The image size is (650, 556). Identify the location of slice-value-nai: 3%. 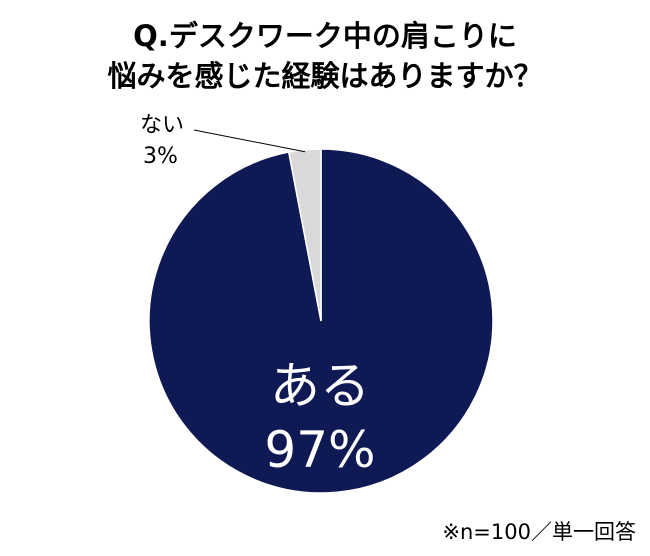
(160, 156).